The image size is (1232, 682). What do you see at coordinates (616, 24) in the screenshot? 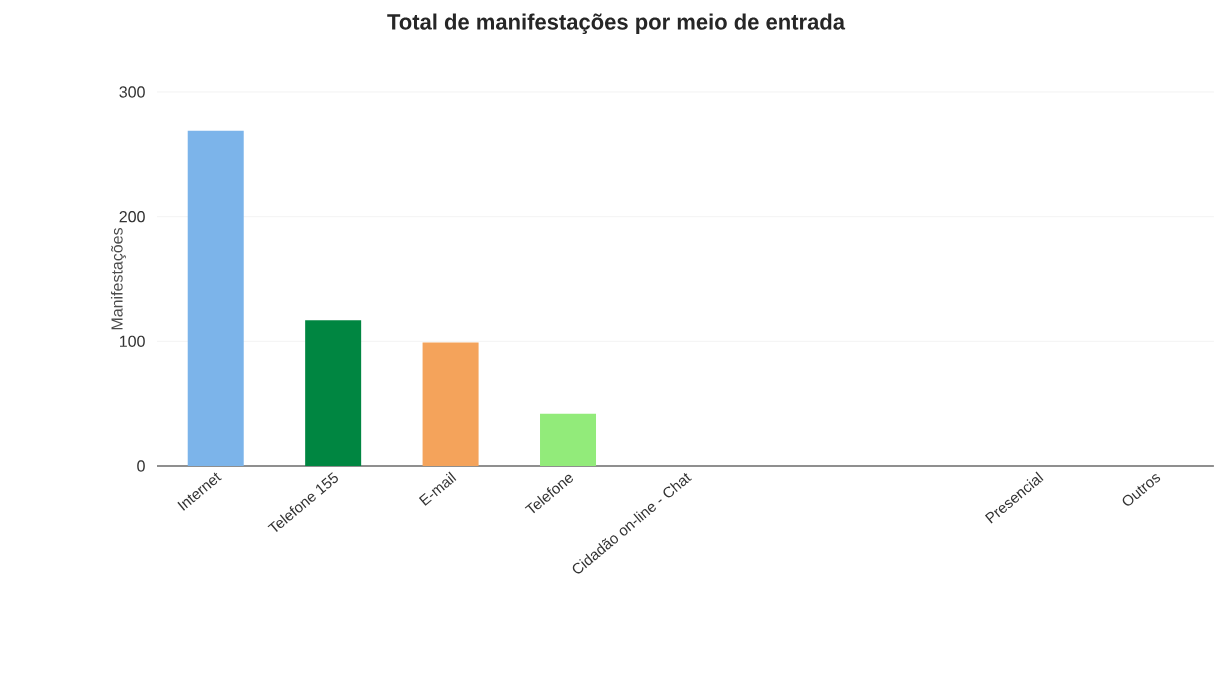
I see `chart-title: Total de manifestações por meio de entrada` at bounding box center [616, 24].